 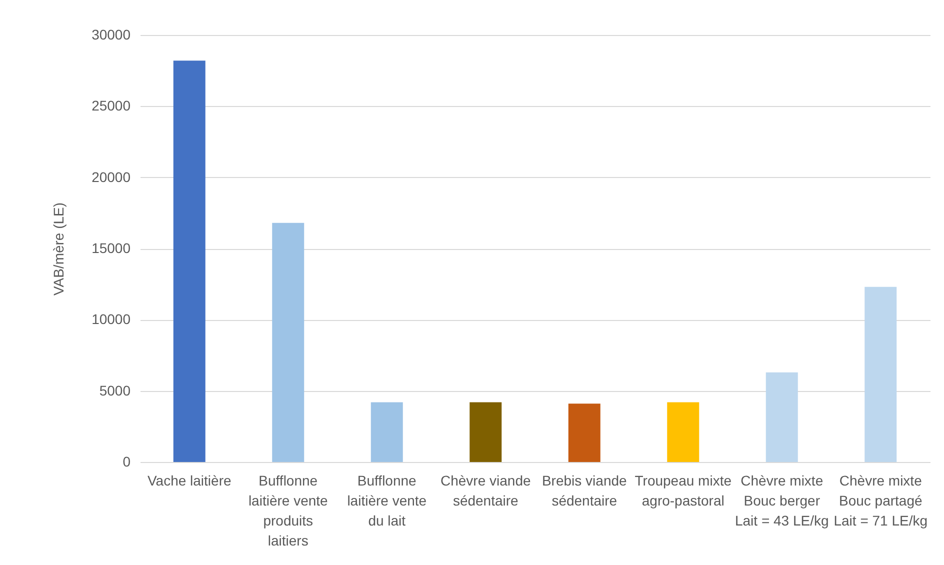 What do you see at coordinates (111, 106) in the screenshot?
I see `y-tick-label: 25000` at bounding box center [111, 106].